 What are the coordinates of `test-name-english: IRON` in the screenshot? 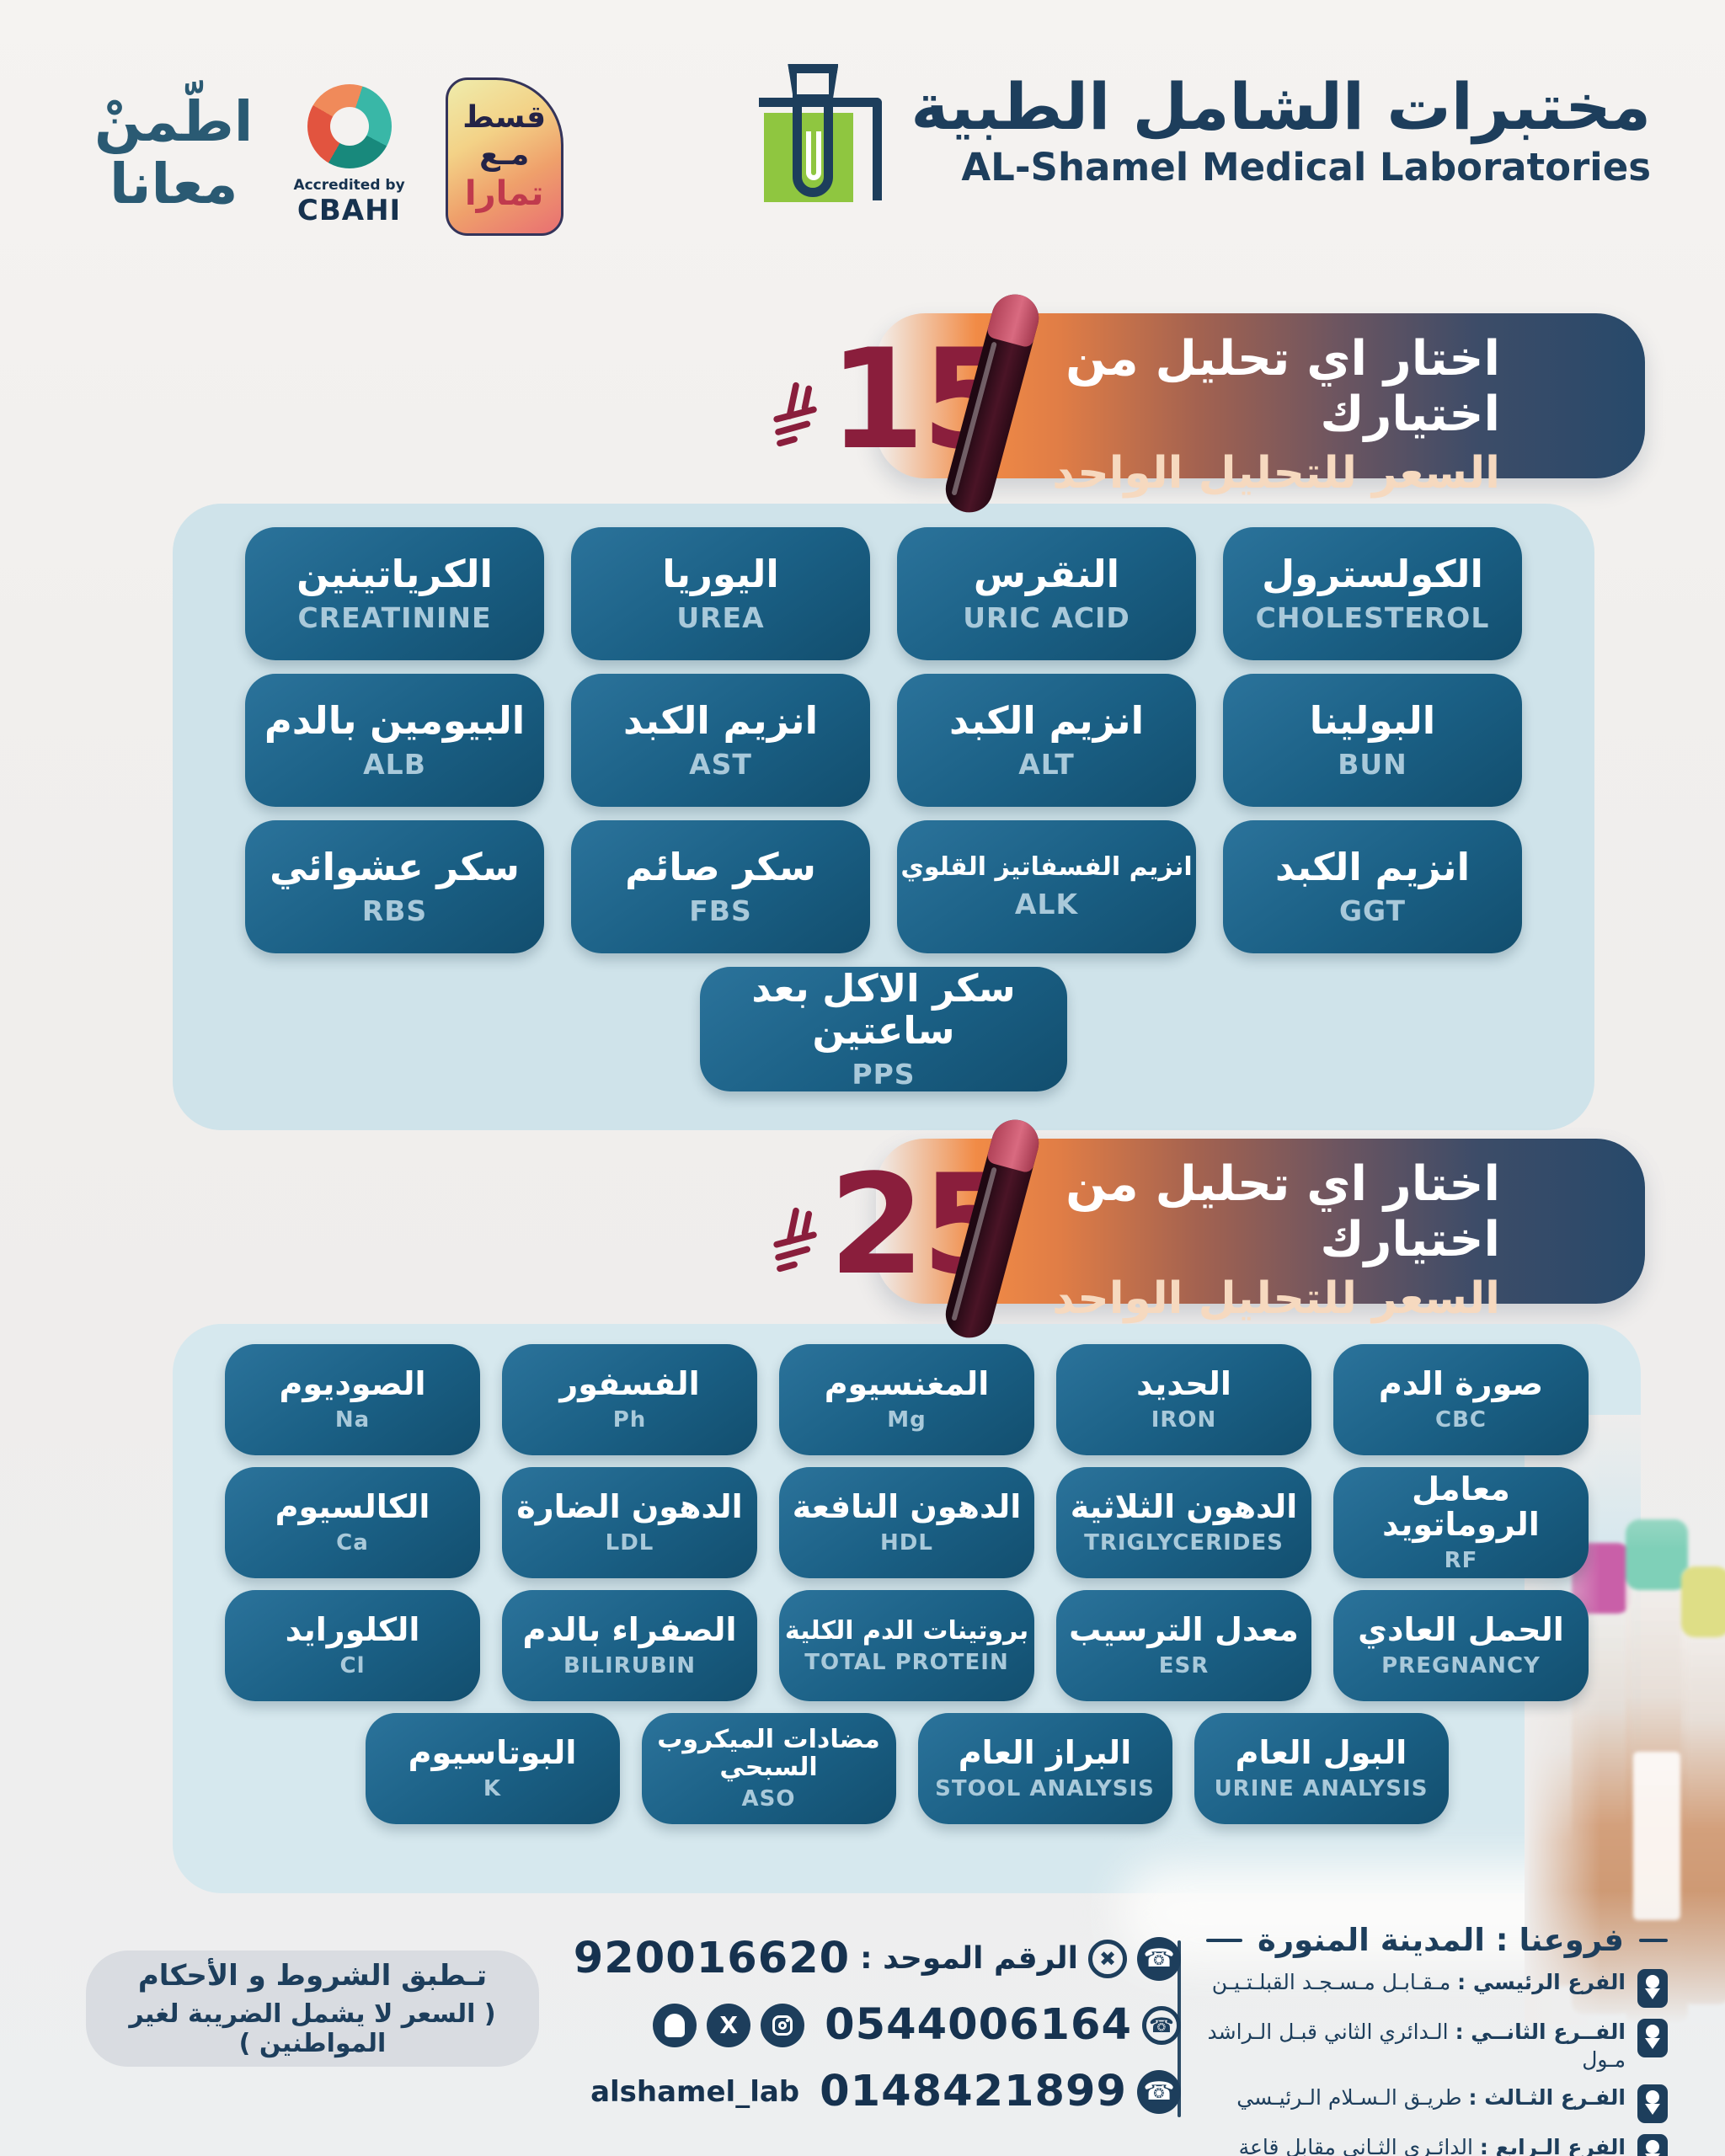 It's located at (1184, 1419).